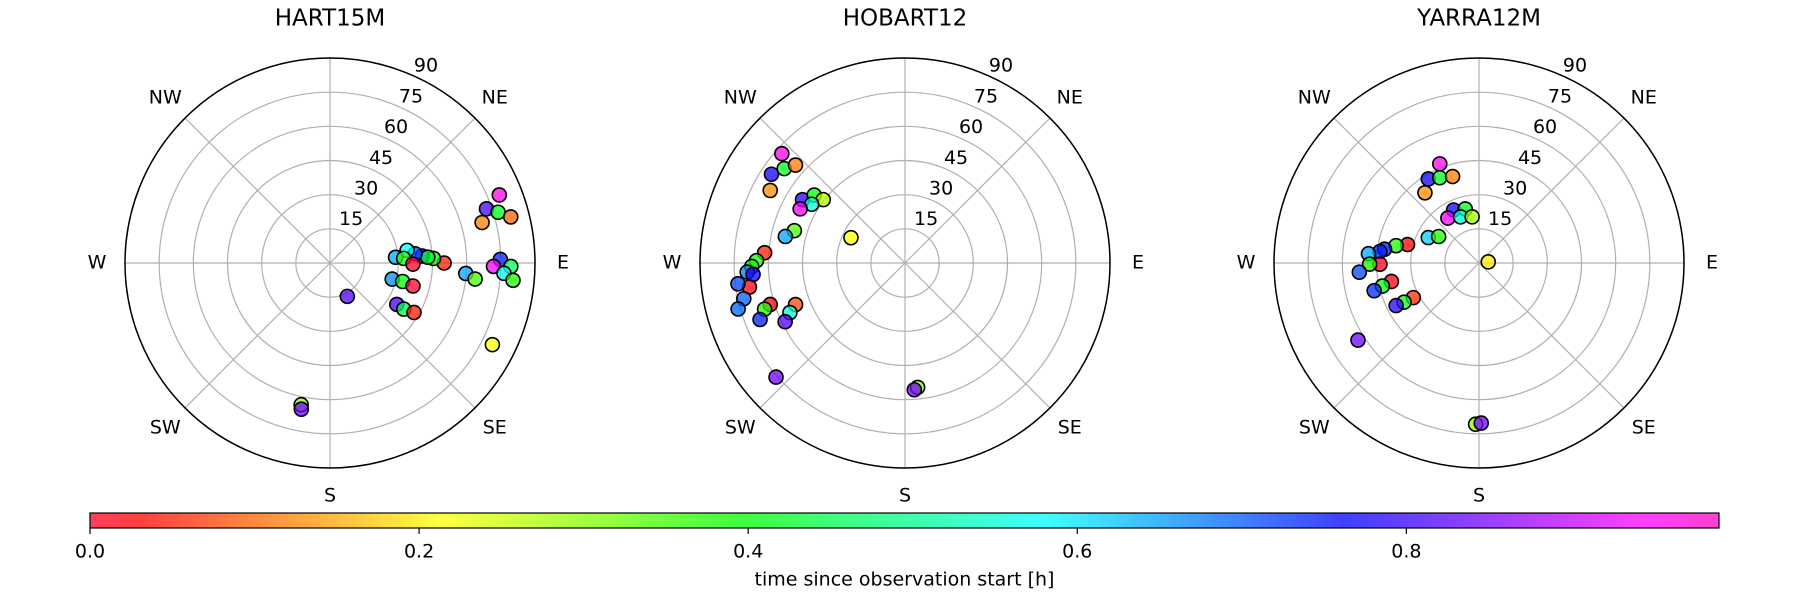 This screenshot has width=1800, height=600. I want to click on chart-title: YARRA12M, so click(1478, 19).